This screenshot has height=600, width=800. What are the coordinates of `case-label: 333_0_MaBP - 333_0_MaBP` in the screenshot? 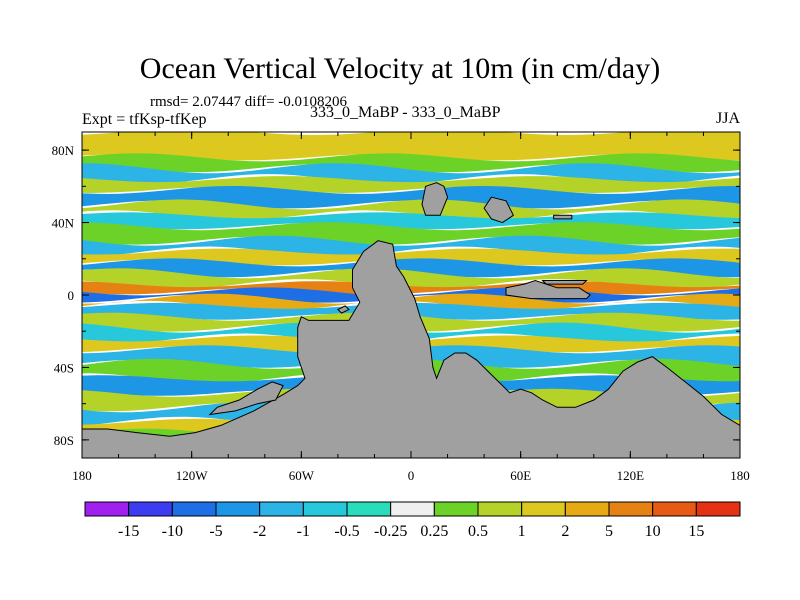 It's located at (405, 112).